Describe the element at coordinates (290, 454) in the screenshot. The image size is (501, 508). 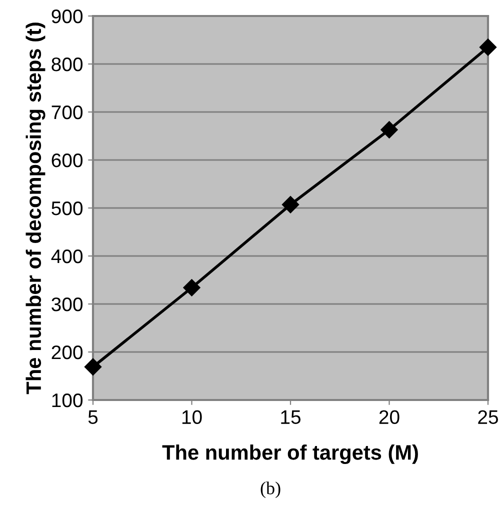
I see `x-axis-title: The number of targets (M)` at that location.